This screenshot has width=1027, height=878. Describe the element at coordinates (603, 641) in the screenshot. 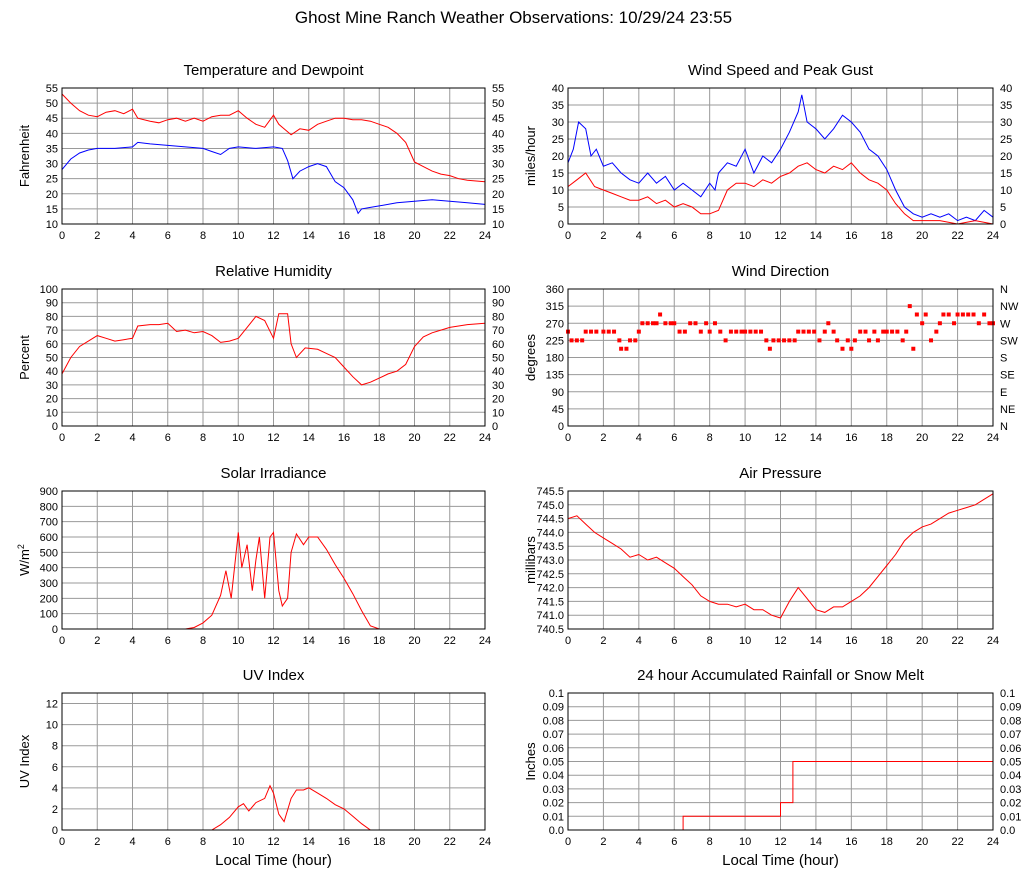

I see `x-tick-label: 2` at that location.